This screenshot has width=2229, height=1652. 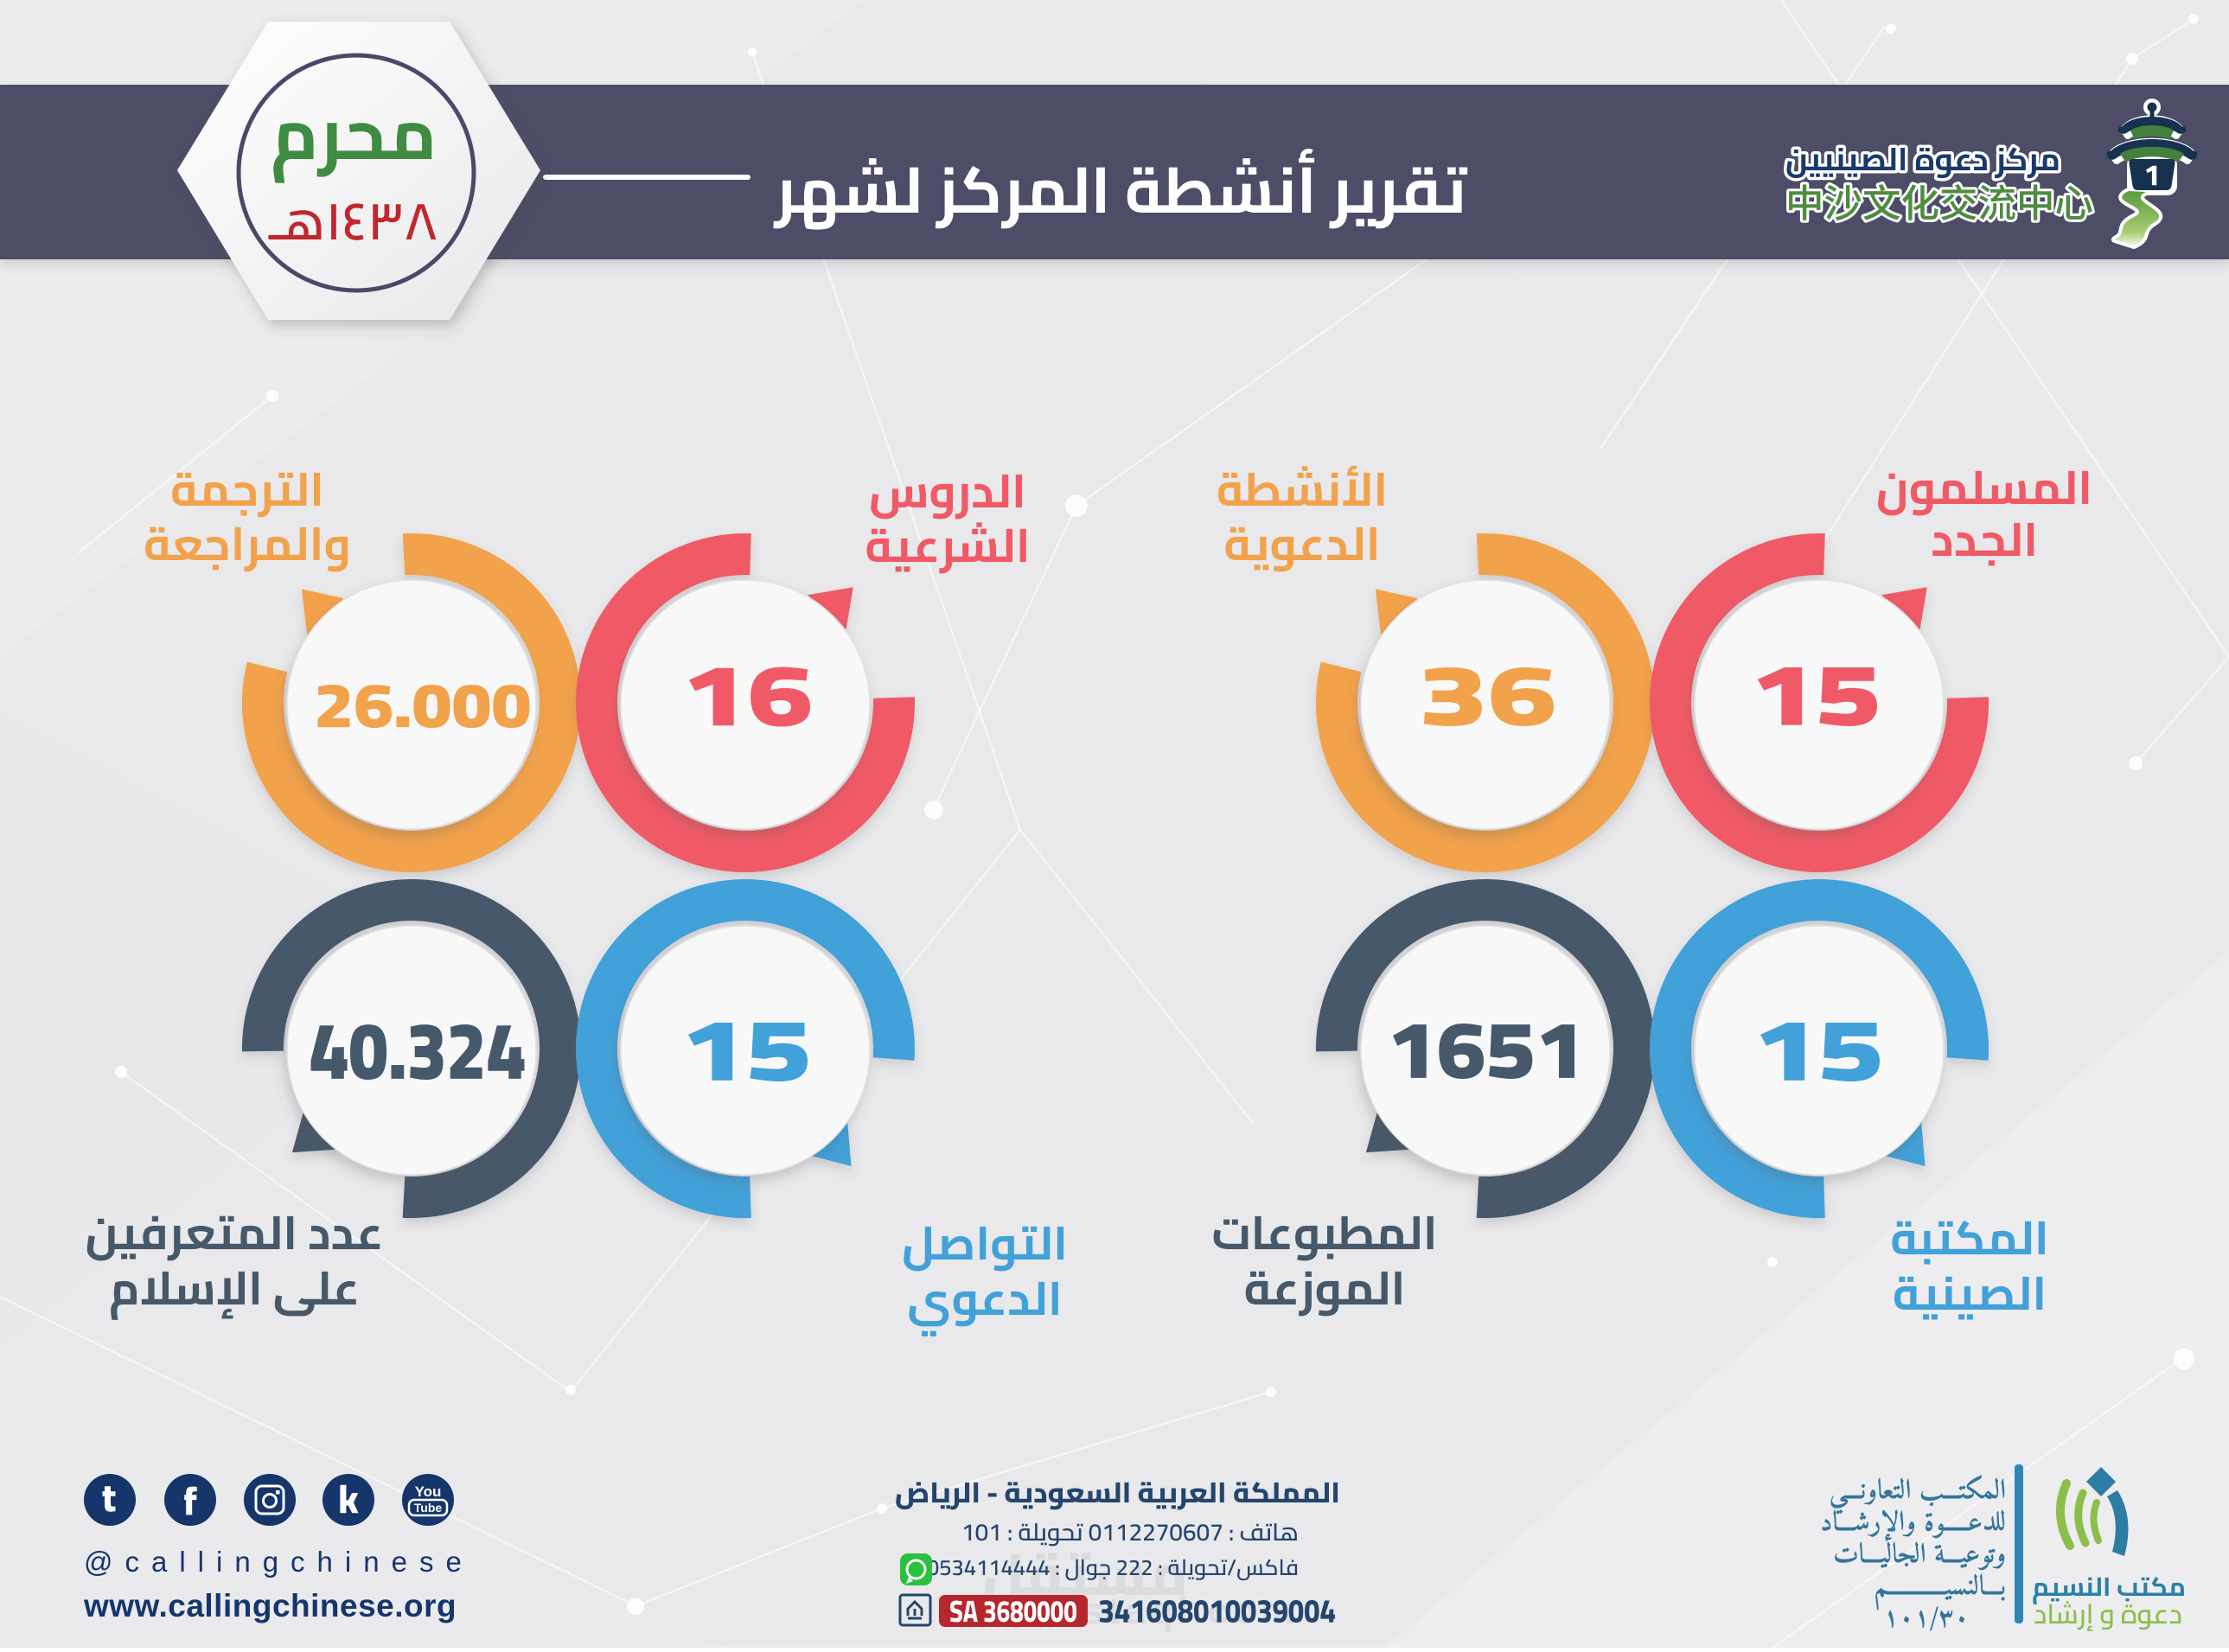 What do you see at coordinates (270, 1606) in the screenshot?
I see `svg-text: www.callingchinese.org` at bounding box center [270, 1606].